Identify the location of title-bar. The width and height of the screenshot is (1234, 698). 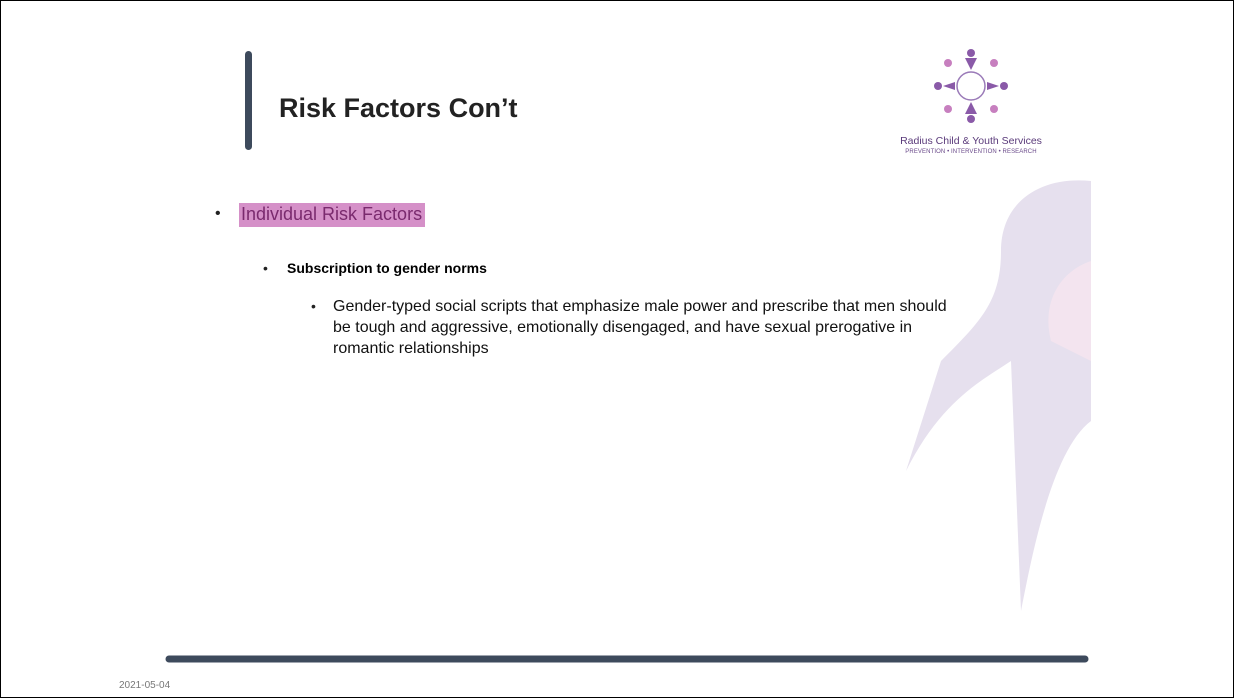
(248, 100).